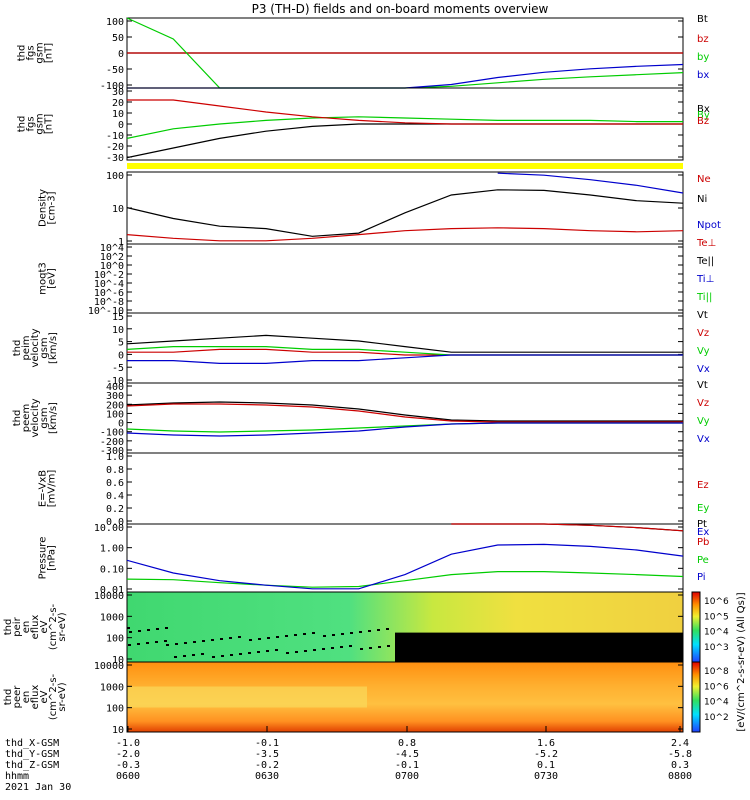 This screenshot has width=750, height=800. Describe the element at coordinates (115, 158) in the screenshot. I see `y-tick-label: -30` at that location.